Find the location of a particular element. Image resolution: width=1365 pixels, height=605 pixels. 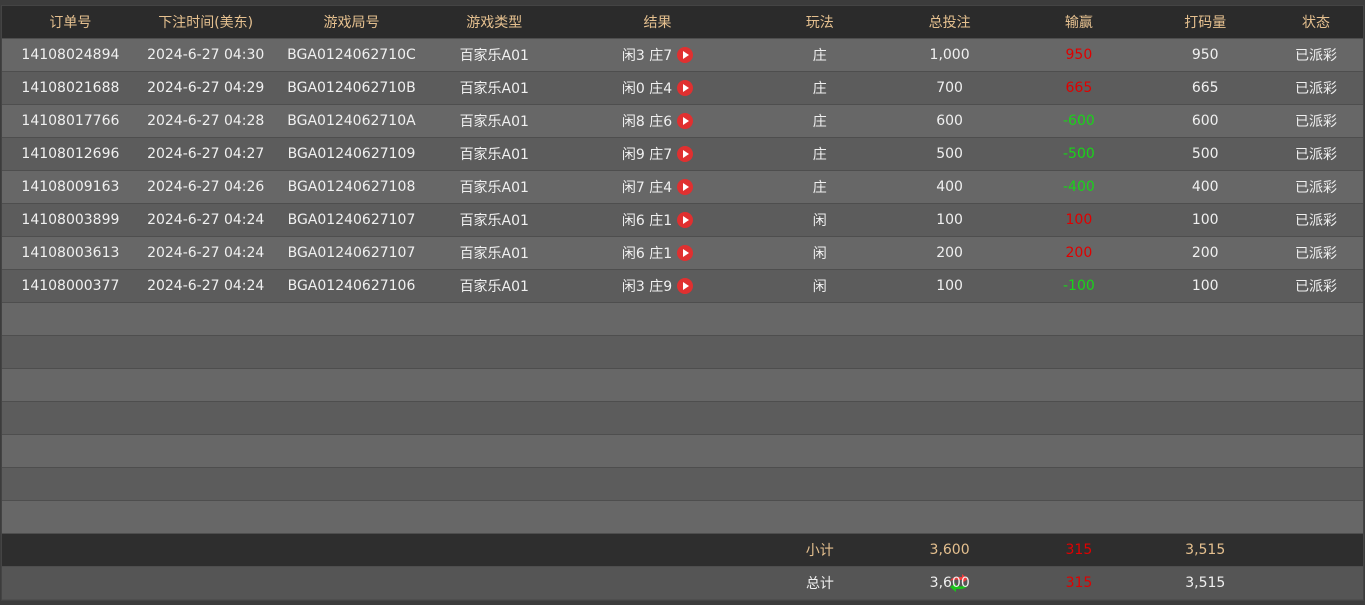

refresh-icon is located at coordinates (959, 583).